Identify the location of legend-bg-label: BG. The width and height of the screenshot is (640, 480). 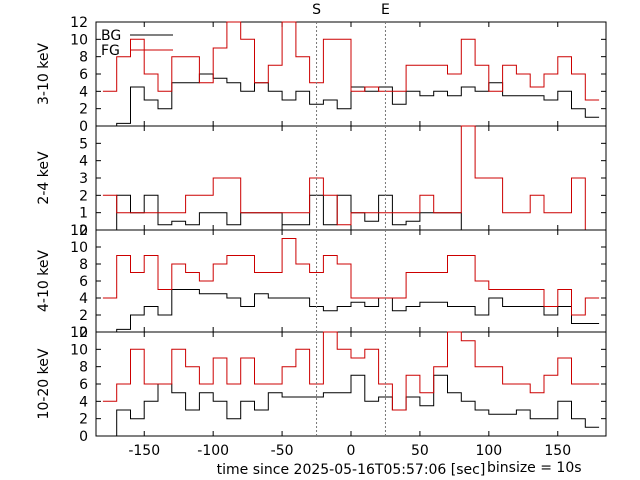
(111, 36).